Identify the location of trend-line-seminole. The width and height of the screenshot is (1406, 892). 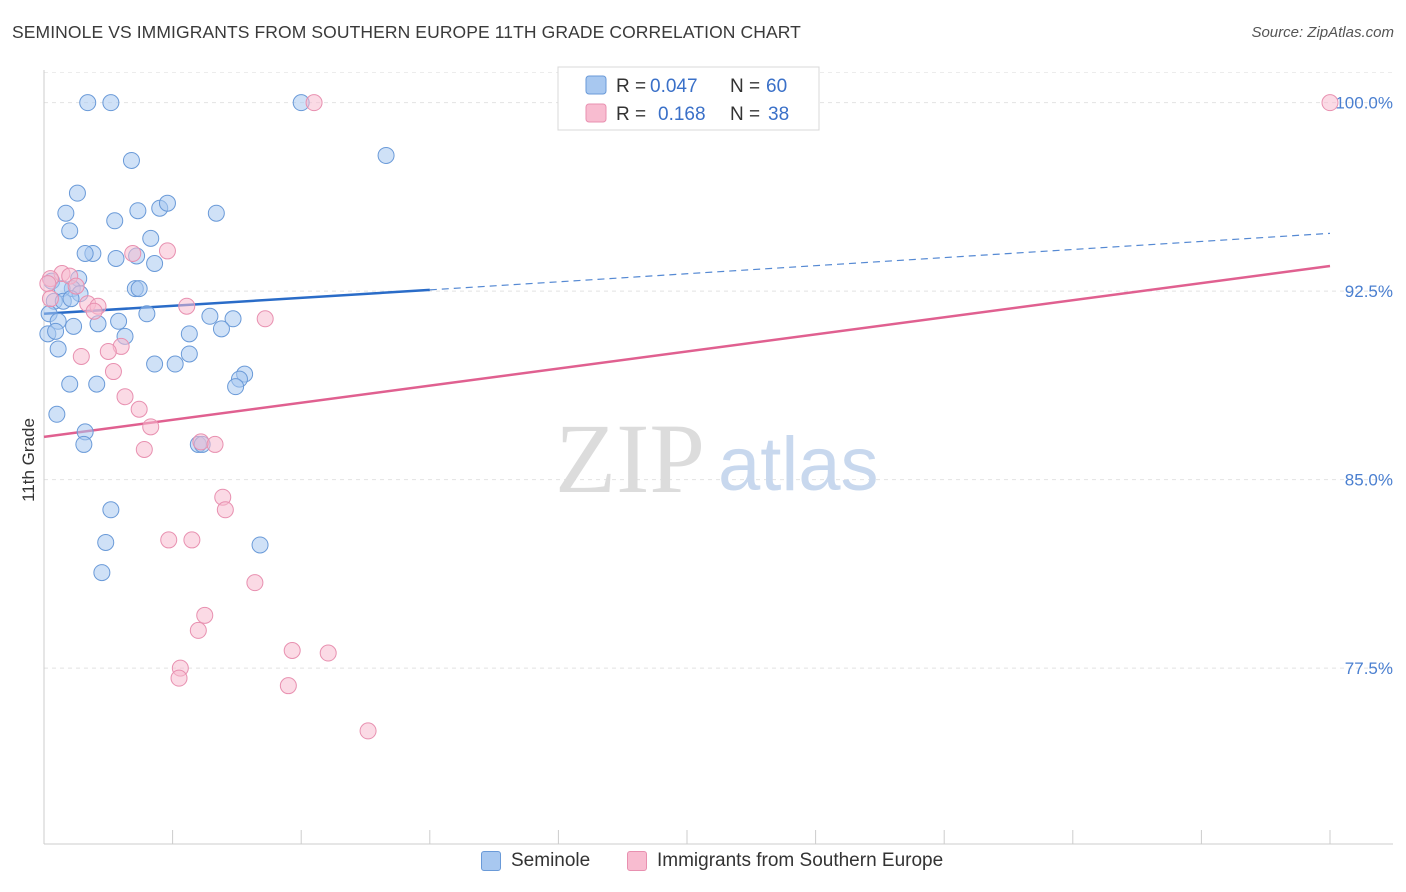
(236, 302).